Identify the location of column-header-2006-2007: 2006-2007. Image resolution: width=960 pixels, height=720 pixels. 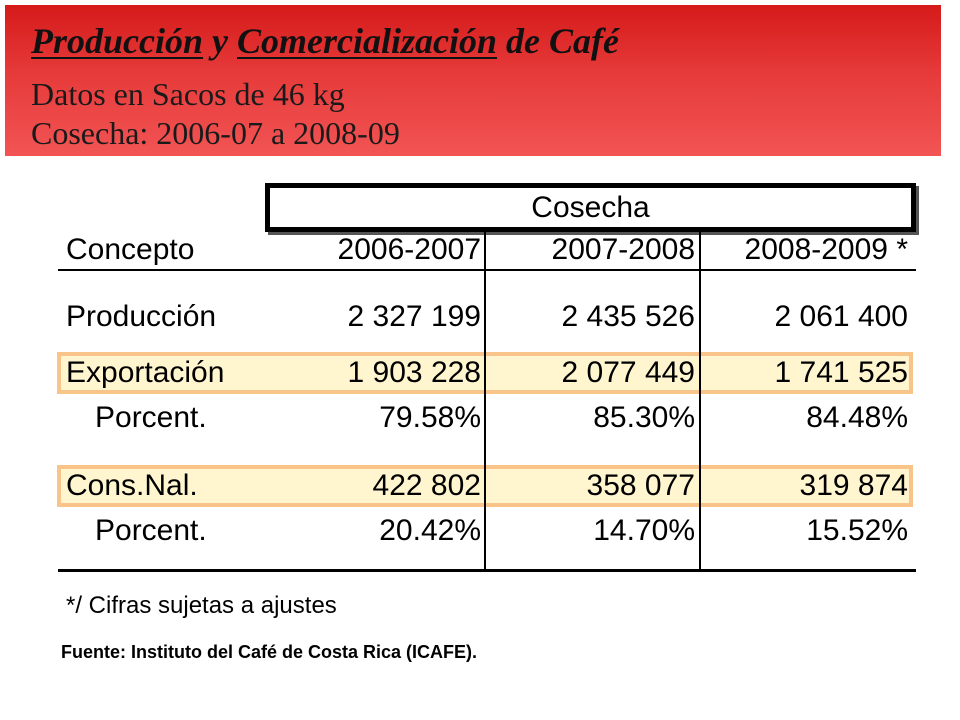
(409, 249).